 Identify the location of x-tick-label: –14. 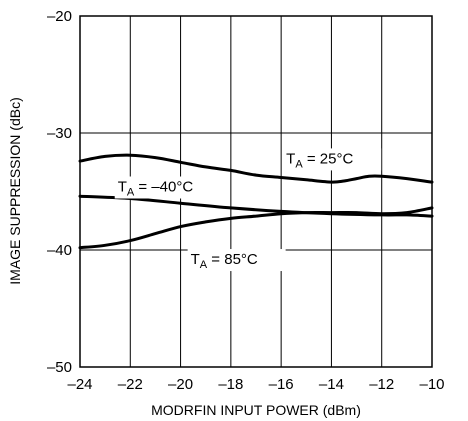
(331, 384).